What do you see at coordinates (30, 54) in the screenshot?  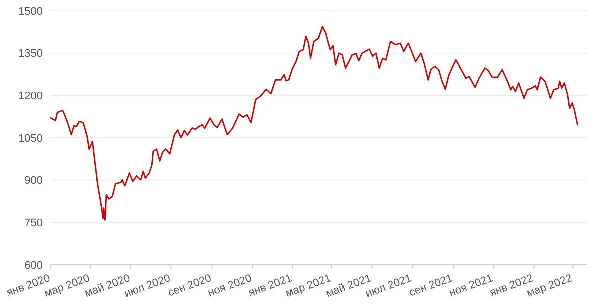 I see `y-tick-label: 1350` at bounding box center [30, 54].